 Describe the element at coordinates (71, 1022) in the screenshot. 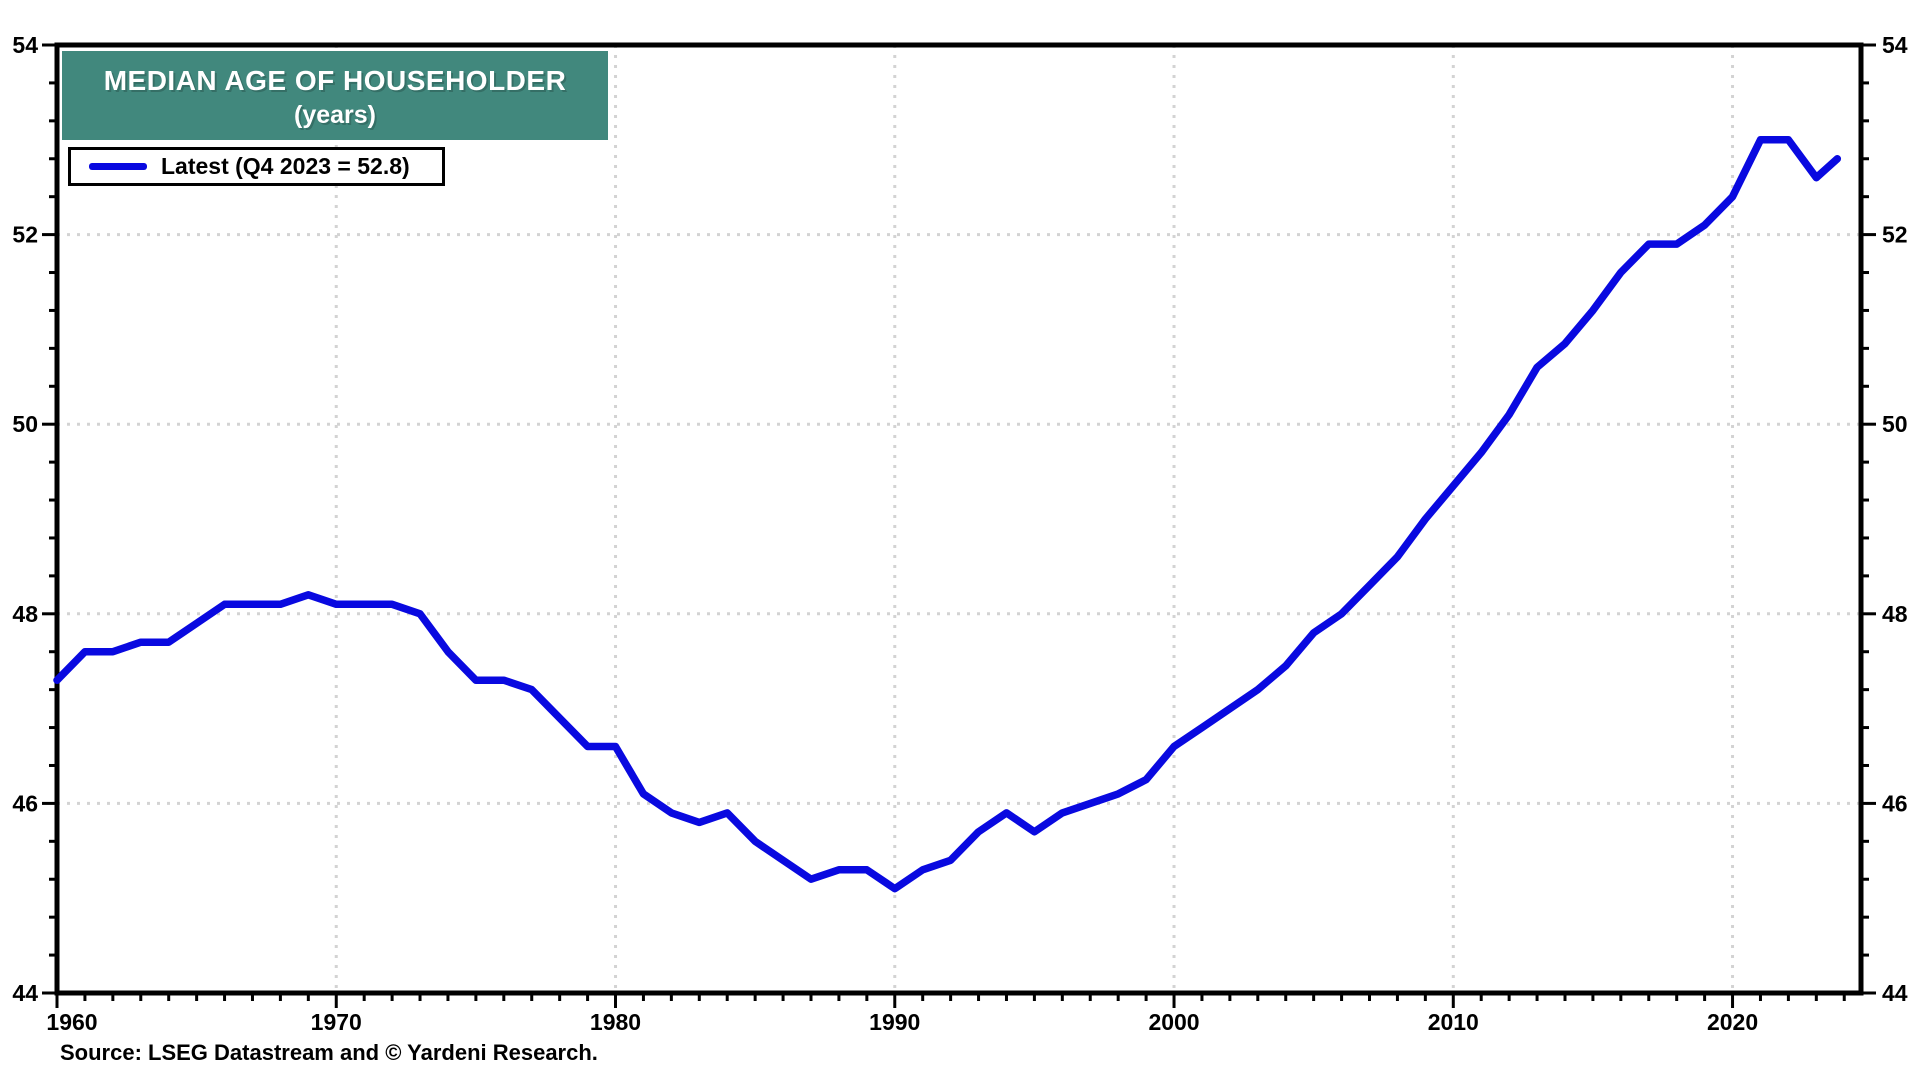

I see `x-axis-tick-label: 1960` at that location.